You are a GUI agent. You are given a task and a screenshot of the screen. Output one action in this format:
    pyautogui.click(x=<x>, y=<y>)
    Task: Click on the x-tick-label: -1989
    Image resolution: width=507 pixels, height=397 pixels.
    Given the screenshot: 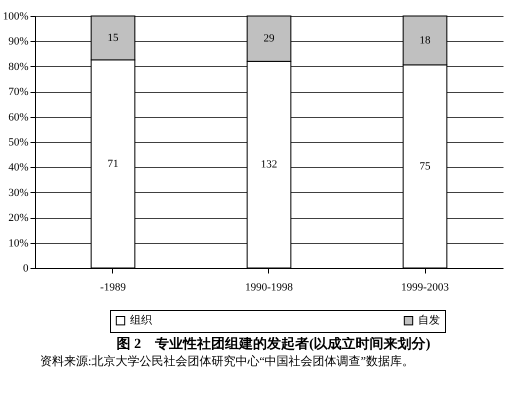 What is the action you would take?
    pyautogui.click(x=113, y=288)
    